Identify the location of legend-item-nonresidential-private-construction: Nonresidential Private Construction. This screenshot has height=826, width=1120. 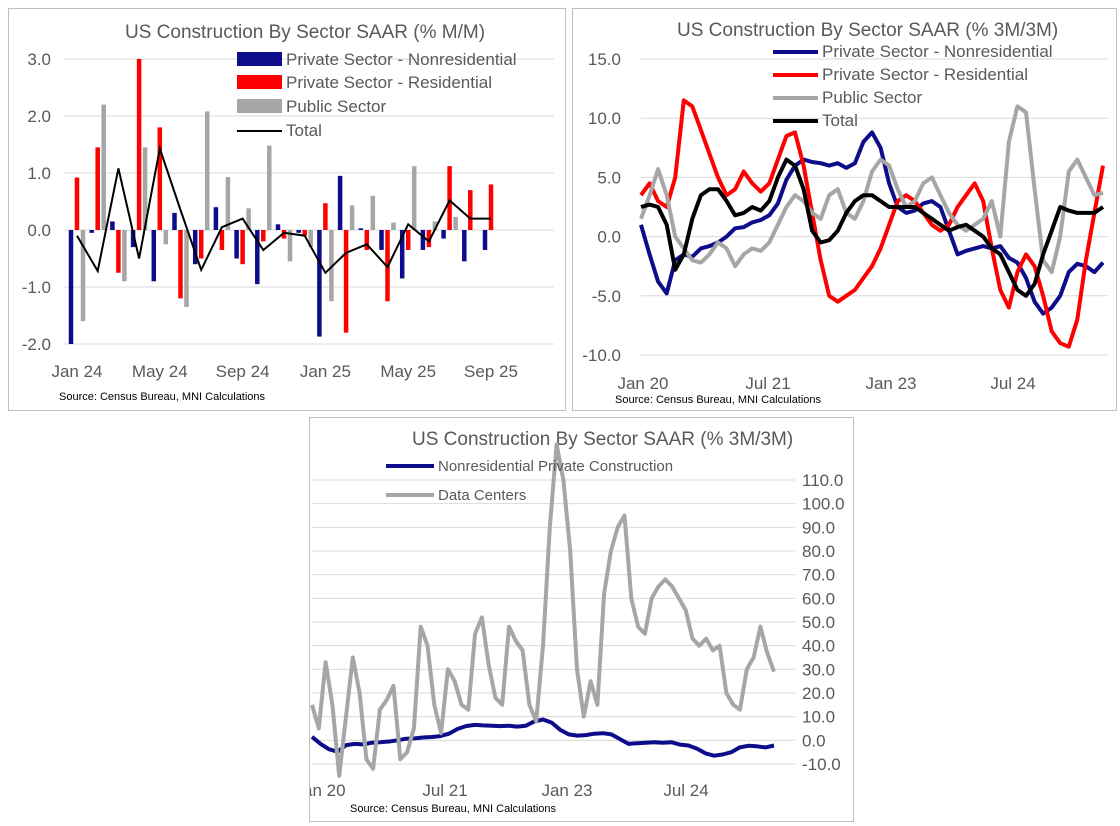
(529, 466).